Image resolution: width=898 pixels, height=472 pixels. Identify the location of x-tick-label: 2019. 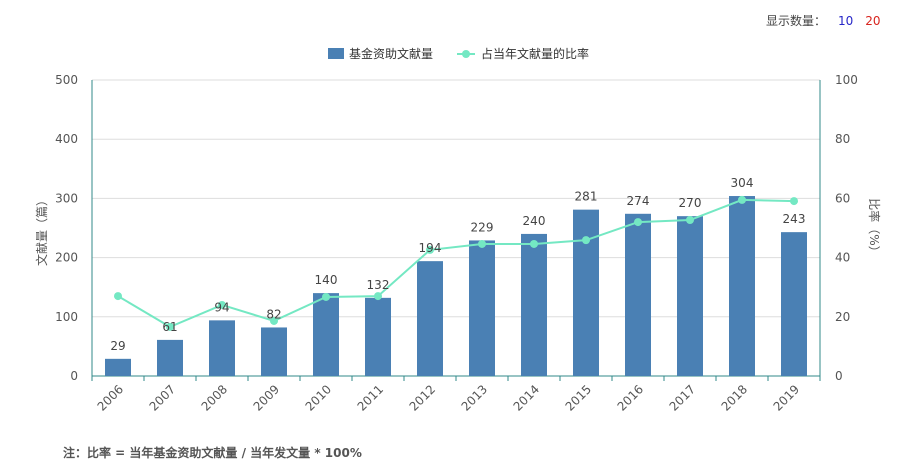
(786, 397).